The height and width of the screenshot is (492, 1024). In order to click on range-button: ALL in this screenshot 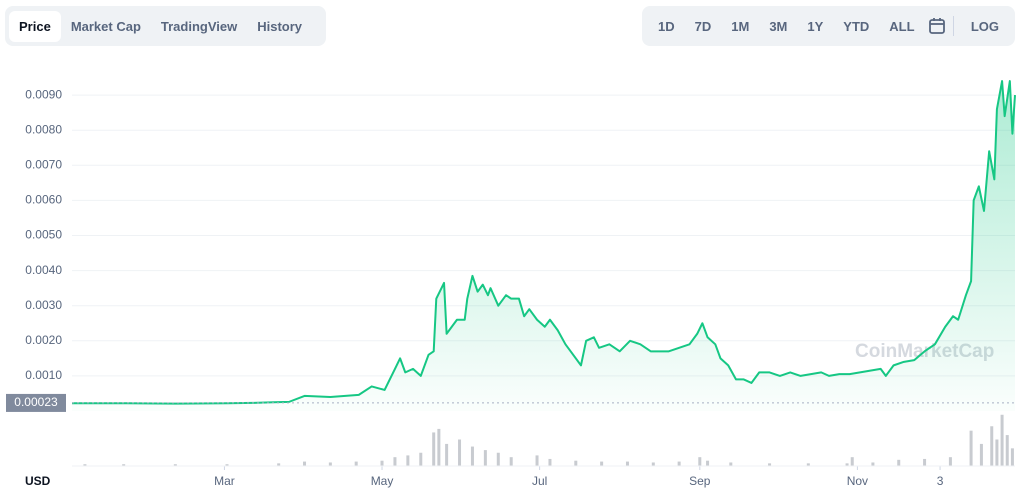, I will do `click(902, 26)`.